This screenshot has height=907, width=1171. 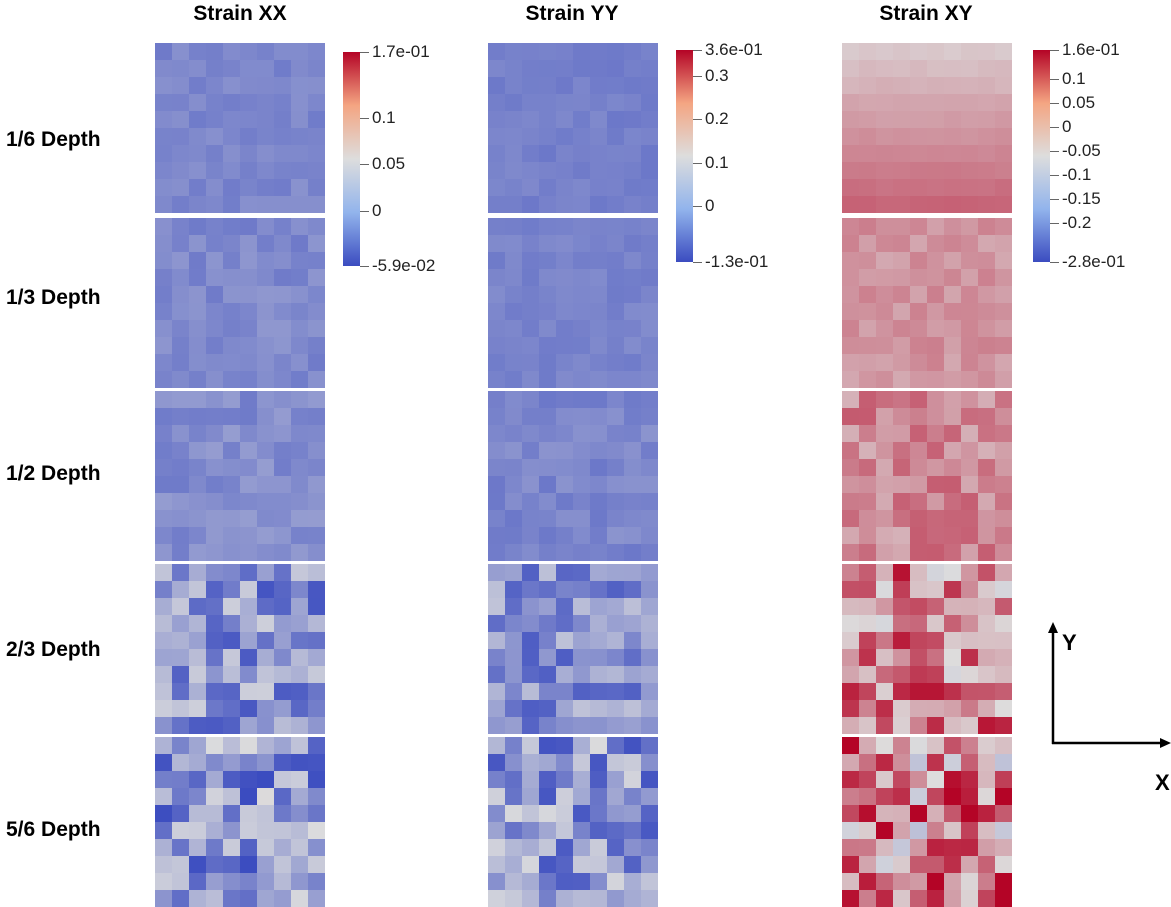 What do you see at coordinates (53, 649) in the screenshot?
I see `row-label-2-3-depth: 2/3 Depth` at bounding box center [53, 649].